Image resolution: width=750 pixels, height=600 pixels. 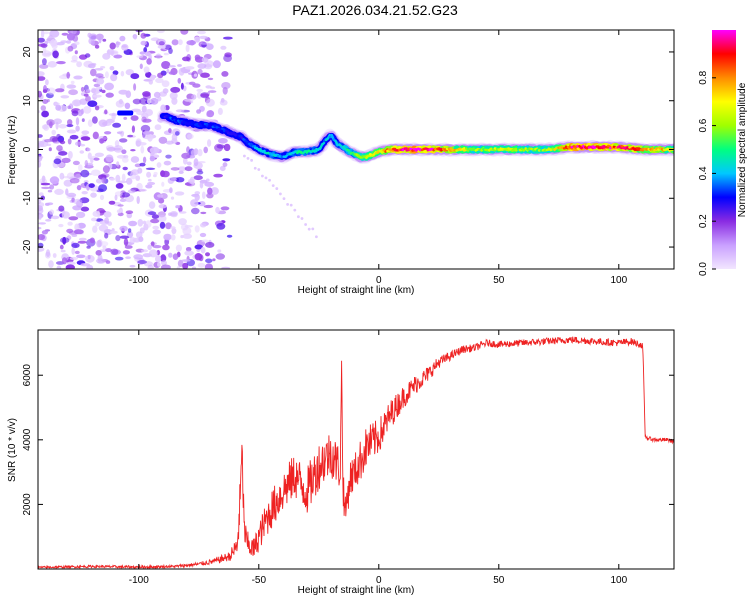 I want to click on spectrogram-x-tick-label: -50, so click(x=259, y=280).